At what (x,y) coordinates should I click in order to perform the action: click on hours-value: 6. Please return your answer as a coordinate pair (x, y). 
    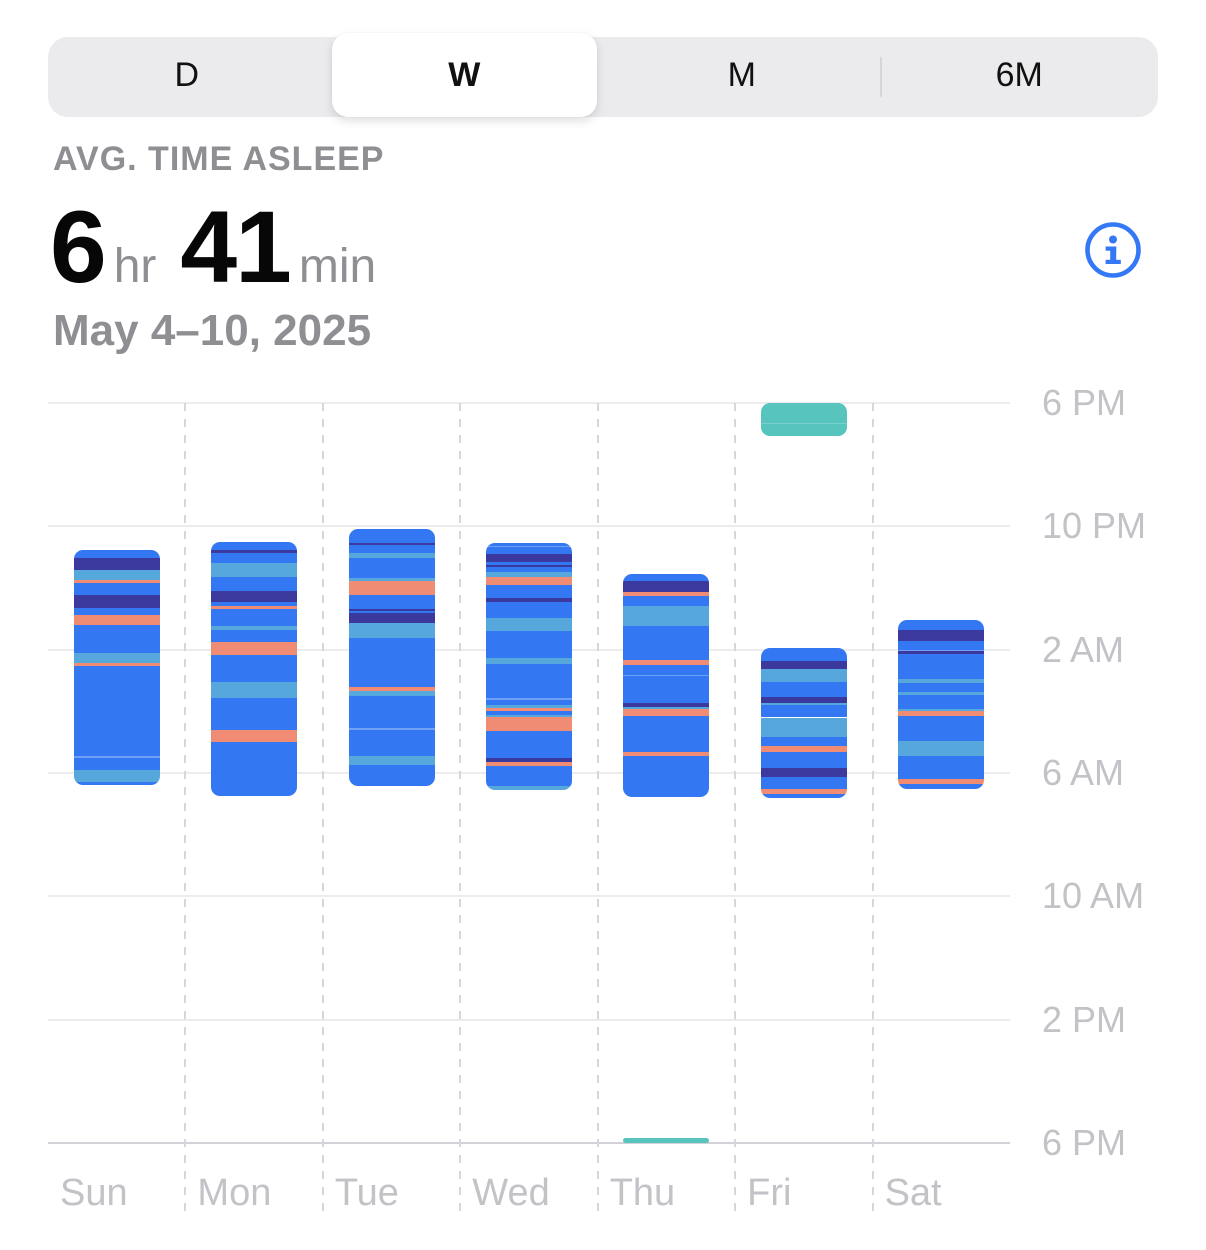
    Looking at the image, I should click on (78, 247).